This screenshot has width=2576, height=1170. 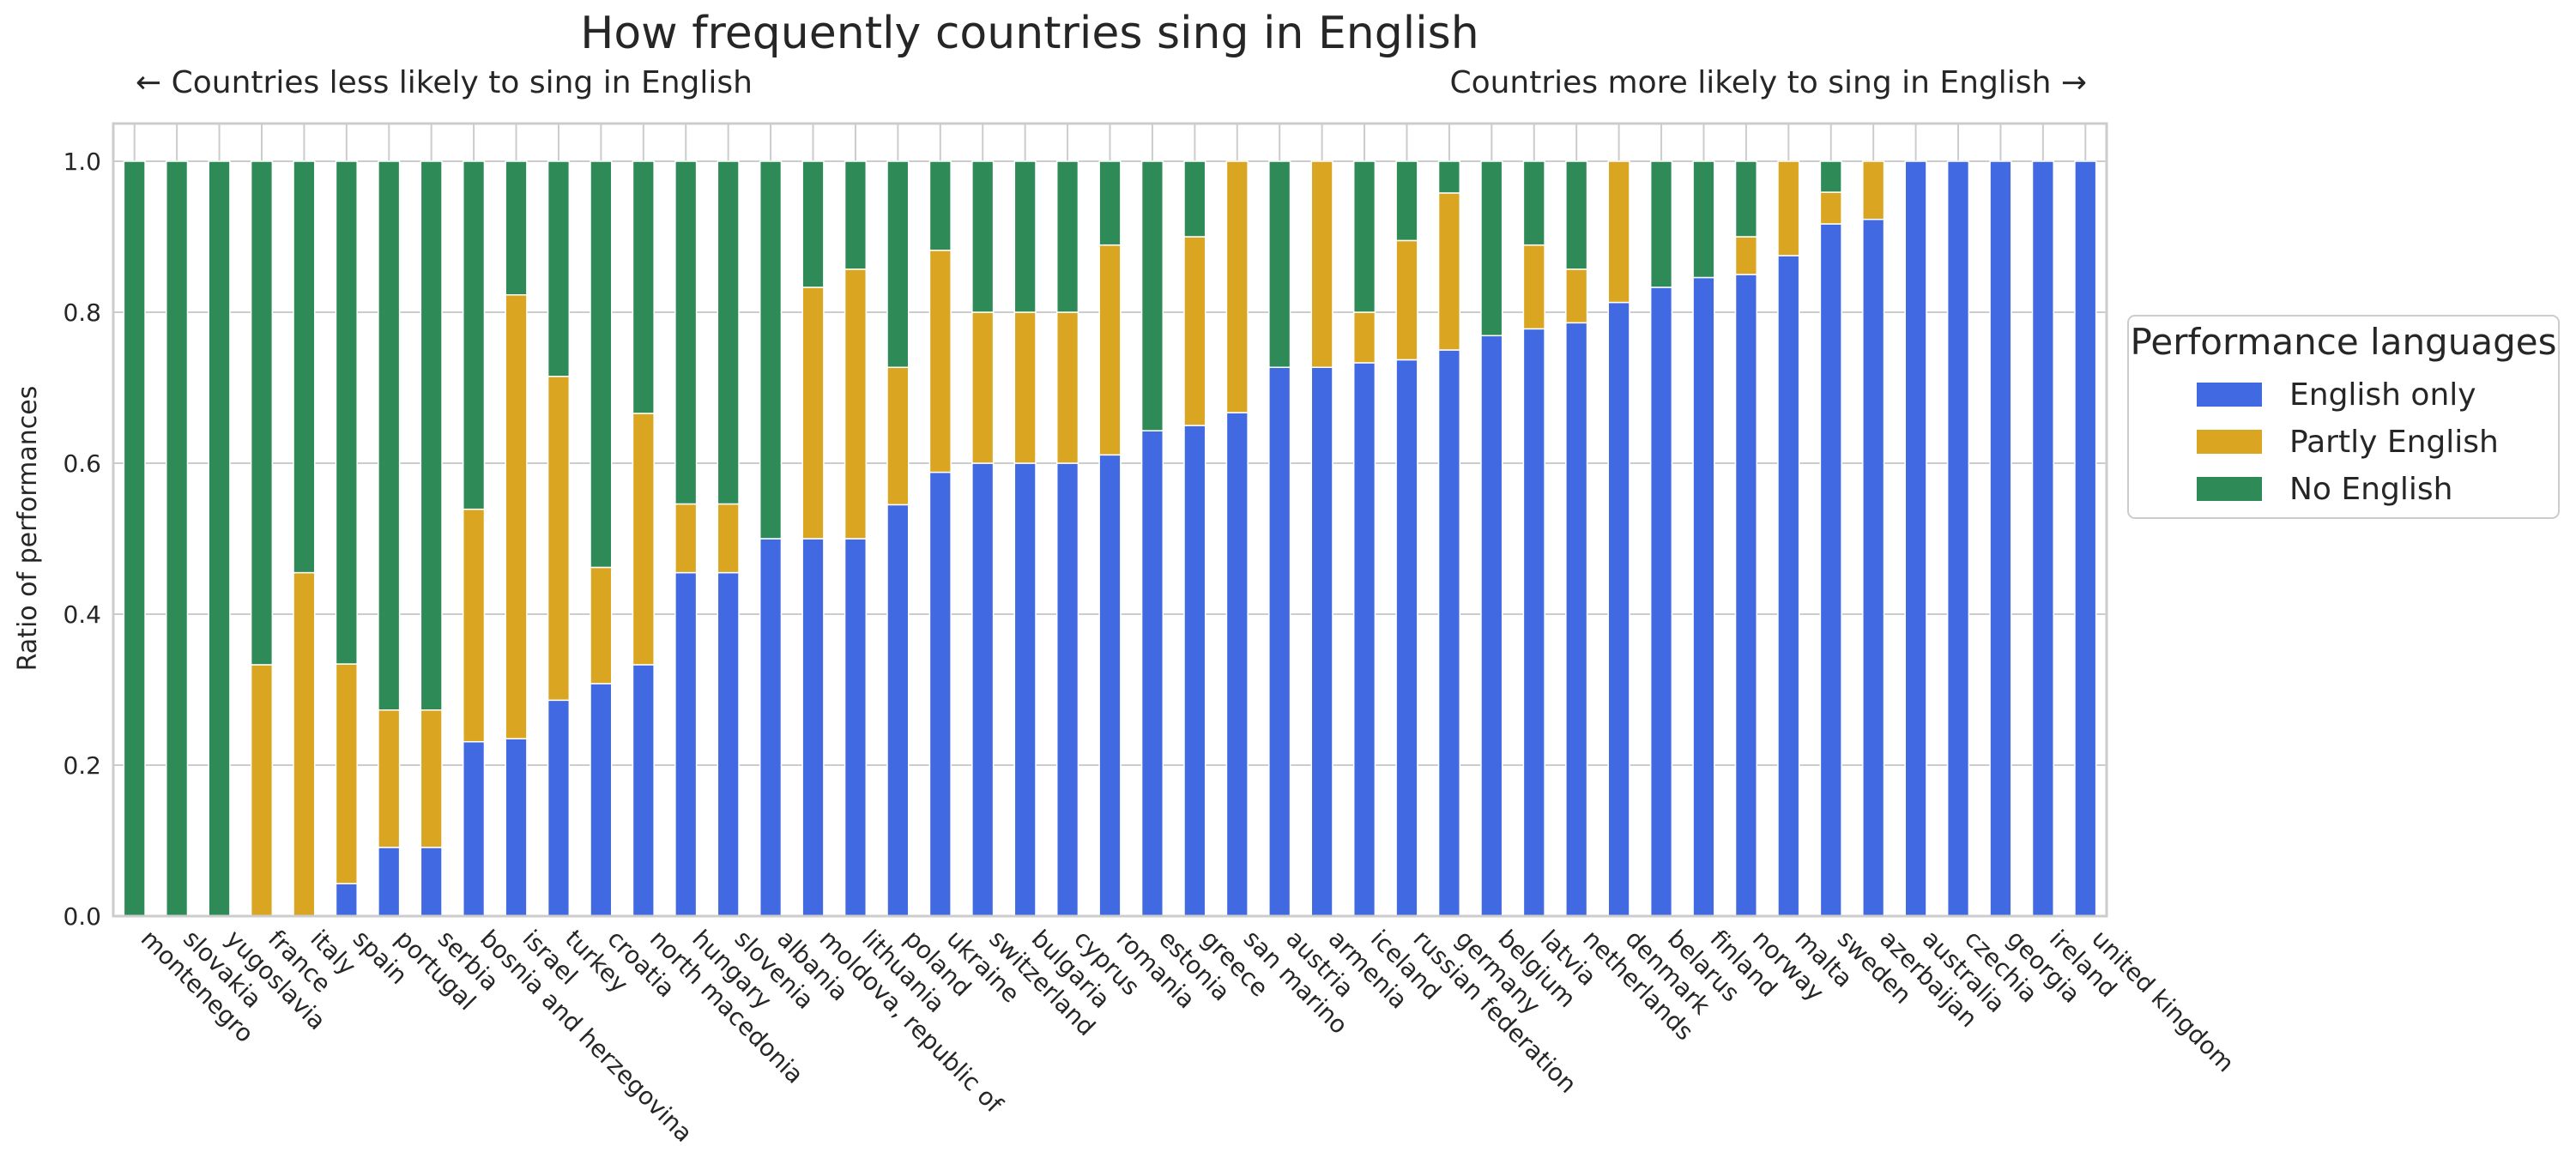 What do you see at coordinates (82, 615) in the screenshot?
I see `y-tick-label: 0.4` at bounding box center [82, 615].